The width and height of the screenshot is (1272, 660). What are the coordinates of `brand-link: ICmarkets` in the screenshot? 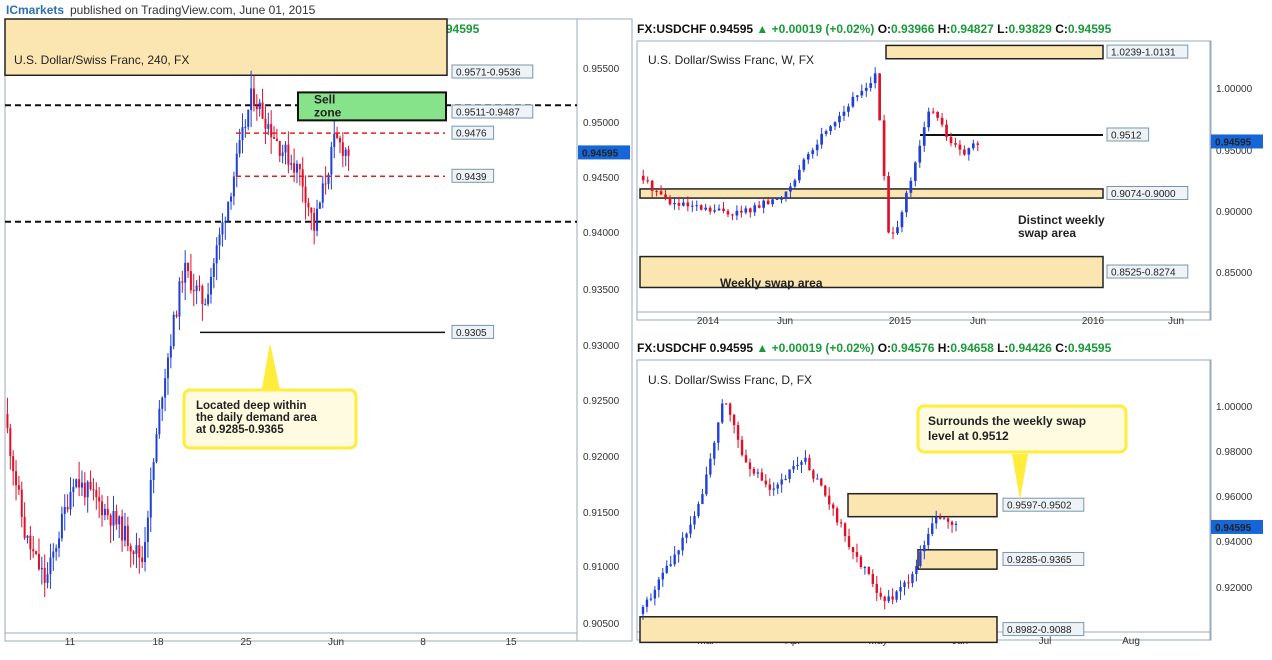 It's located at (35, 10).